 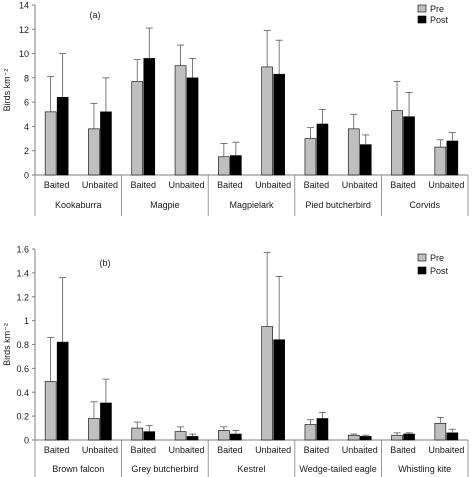 I want to click on group-label: Brown falcon, so click(x=78, y=469).